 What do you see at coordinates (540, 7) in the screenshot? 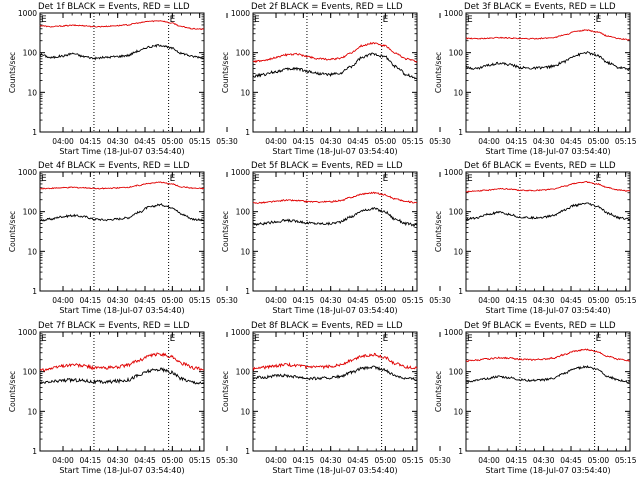
I see `panel-title: Det 3f BLACK = Events, RED = LLD` at bounding box center [540, 7].